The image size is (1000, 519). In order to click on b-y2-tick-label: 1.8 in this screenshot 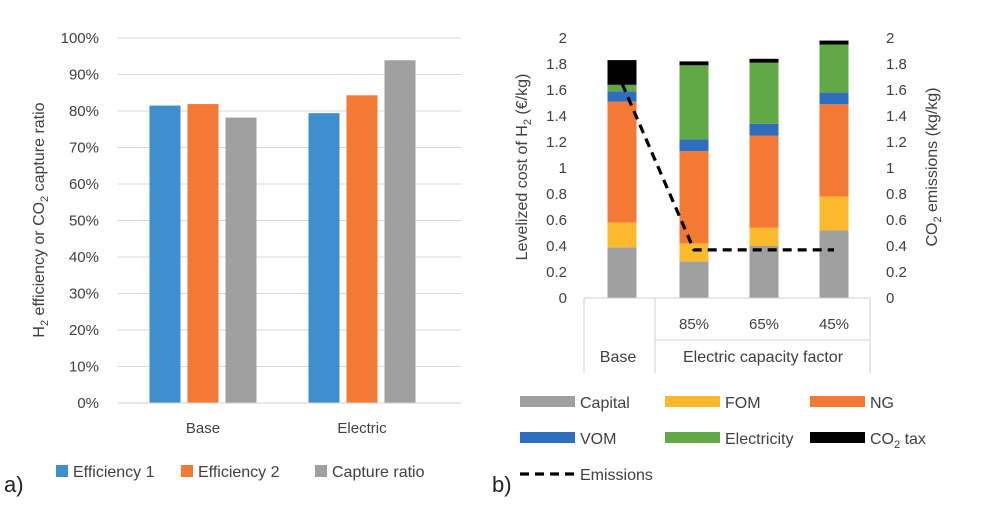, I will do `click(896, 64)`.